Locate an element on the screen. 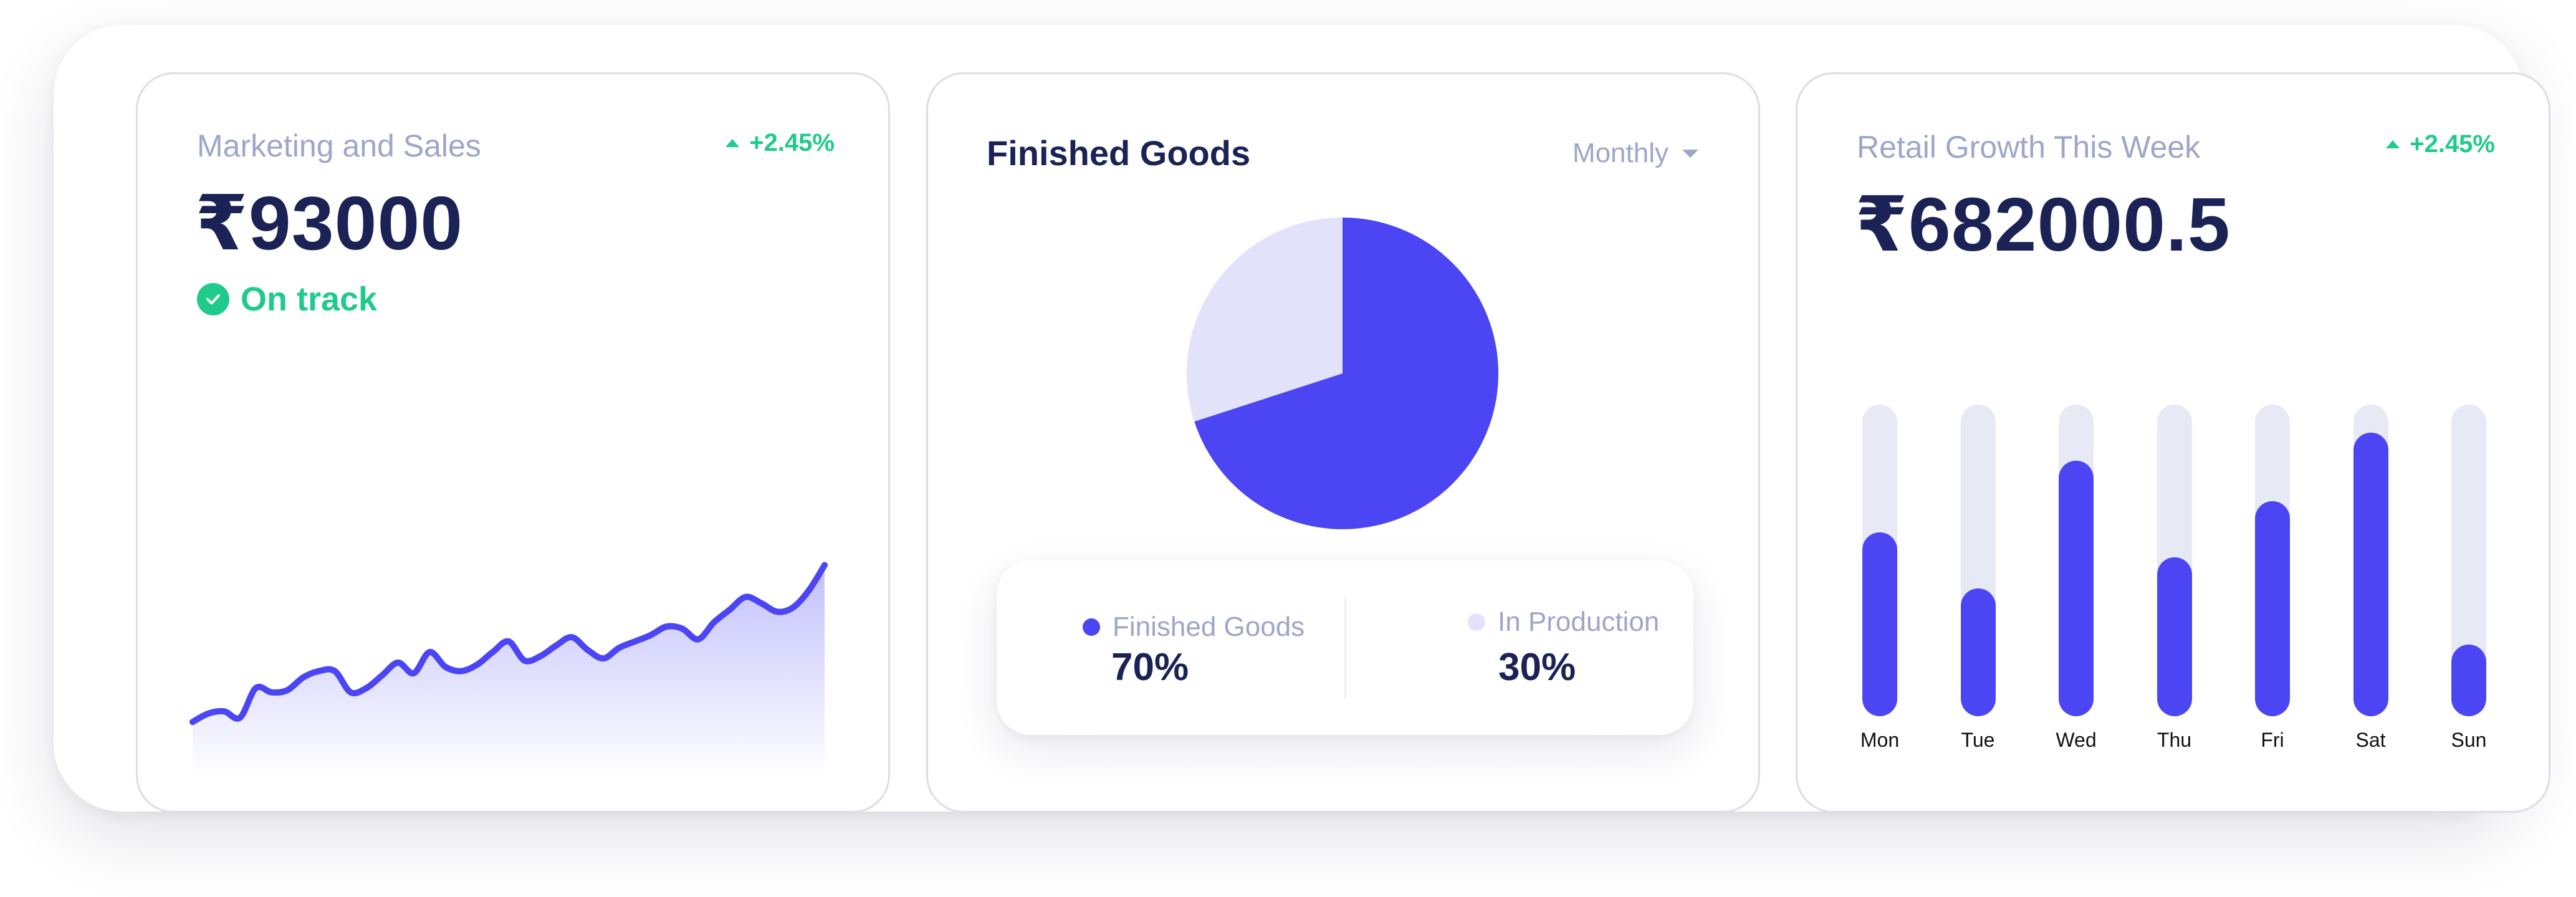  legend-divider is located at coordinates (1345, 648).